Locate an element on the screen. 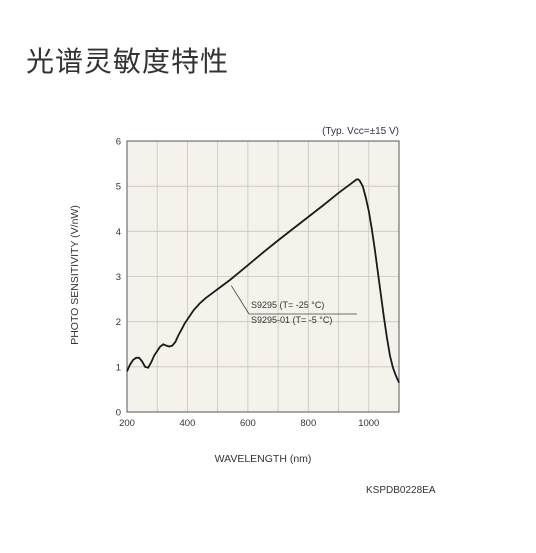 The image size is (536, 553). x-tick-label: 600 is located at coordinates (248, 423).